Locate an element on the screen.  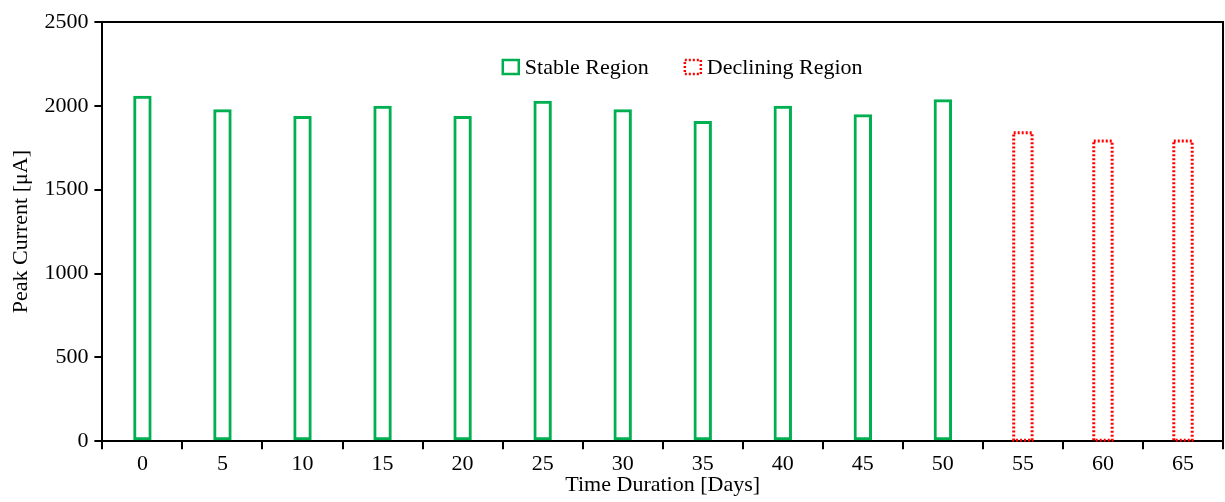
x-tick-label: 15 is located at coordinates (382, 463).